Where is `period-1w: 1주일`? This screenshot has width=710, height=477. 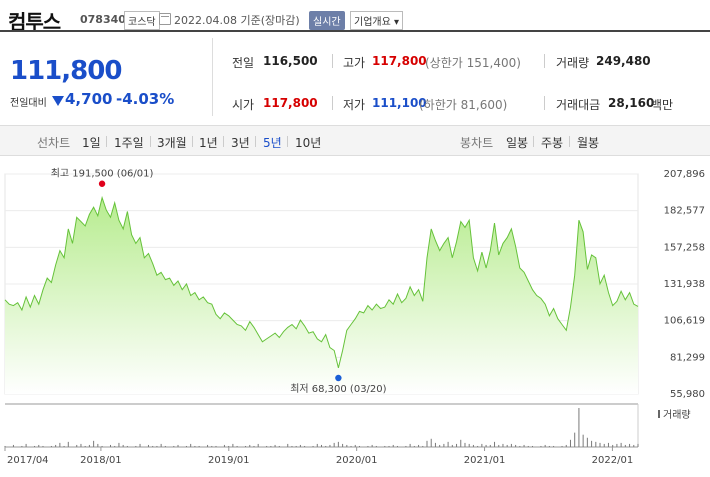
period-1w: 1주일 is located at coordinates (129, 143).